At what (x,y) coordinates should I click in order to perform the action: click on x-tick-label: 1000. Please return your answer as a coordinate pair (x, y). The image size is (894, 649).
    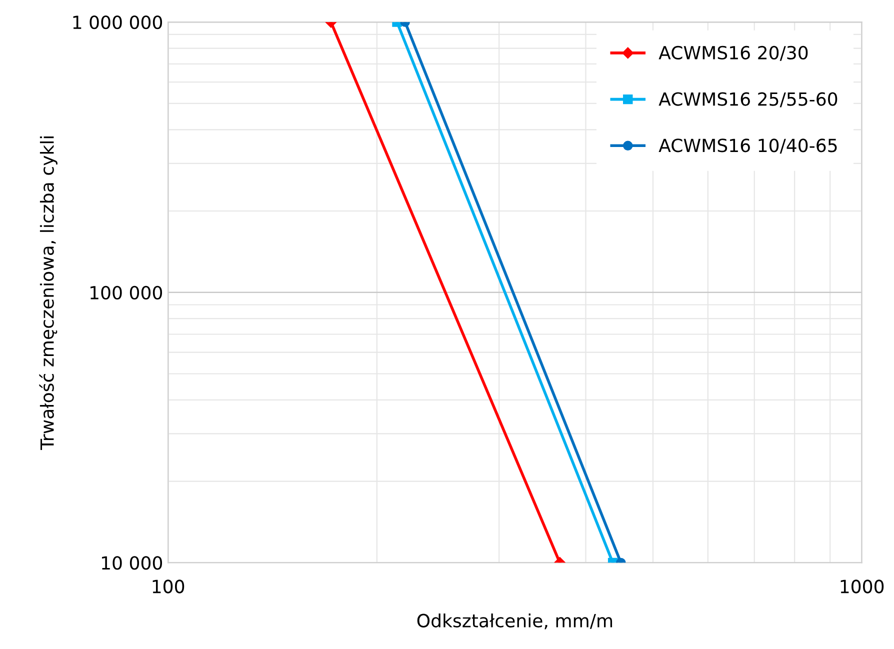
    Looking at the image, I should click on (862, 587).